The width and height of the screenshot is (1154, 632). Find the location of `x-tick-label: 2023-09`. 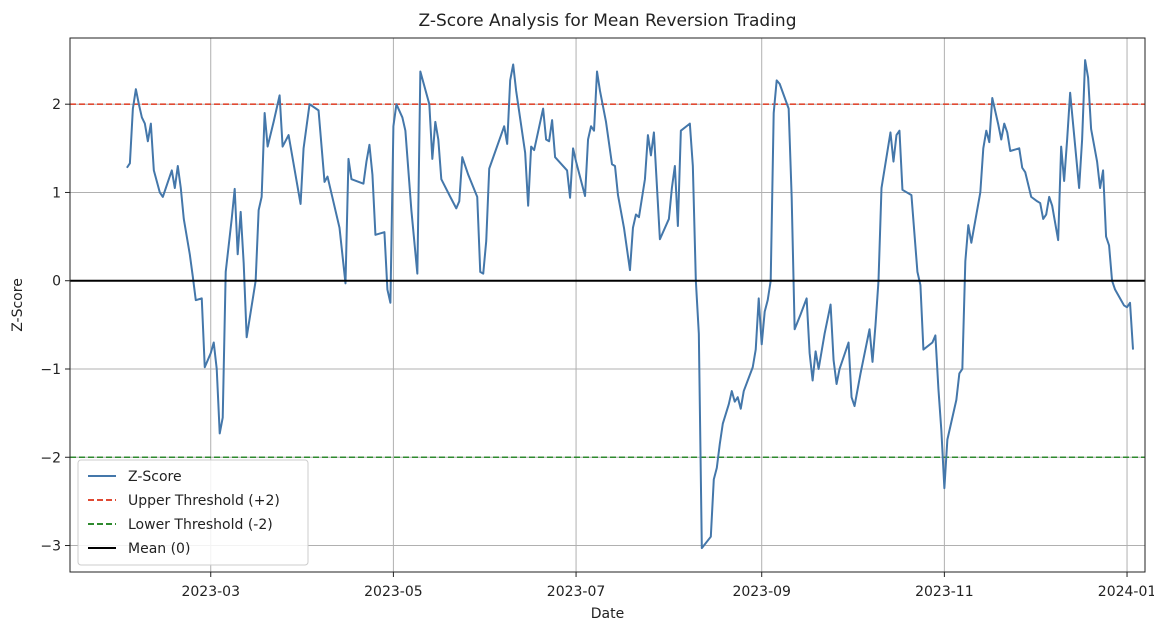

x-tick-label: 2023-09 is located at coordinates (761, 592).